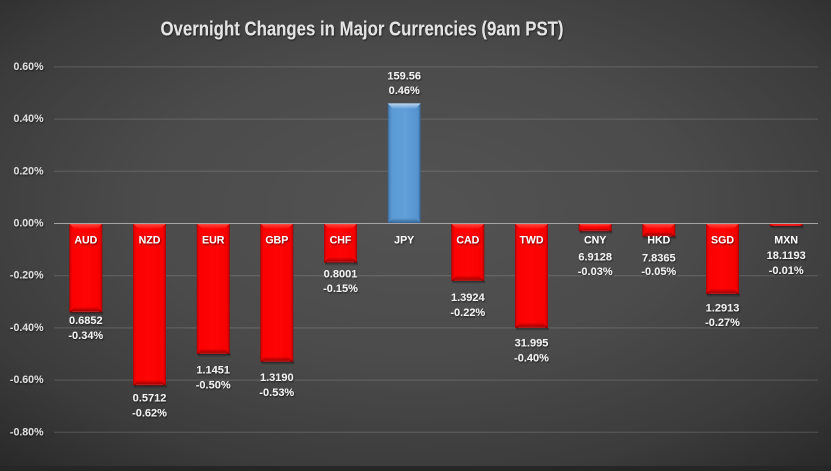 The width and height of the screenshot is (831, 471). Describe the element at coordinates (213, 371) in the screenshot. I see `svg-text: 1.1451` at that location.